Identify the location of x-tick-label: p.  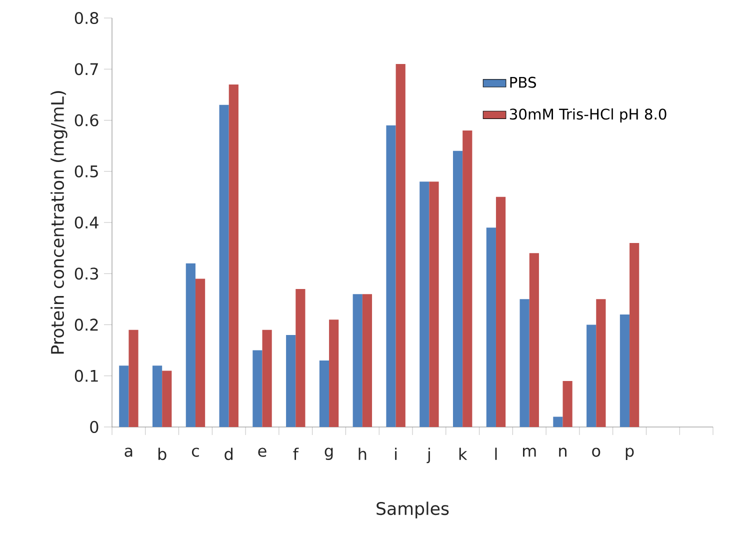
(630, 454).